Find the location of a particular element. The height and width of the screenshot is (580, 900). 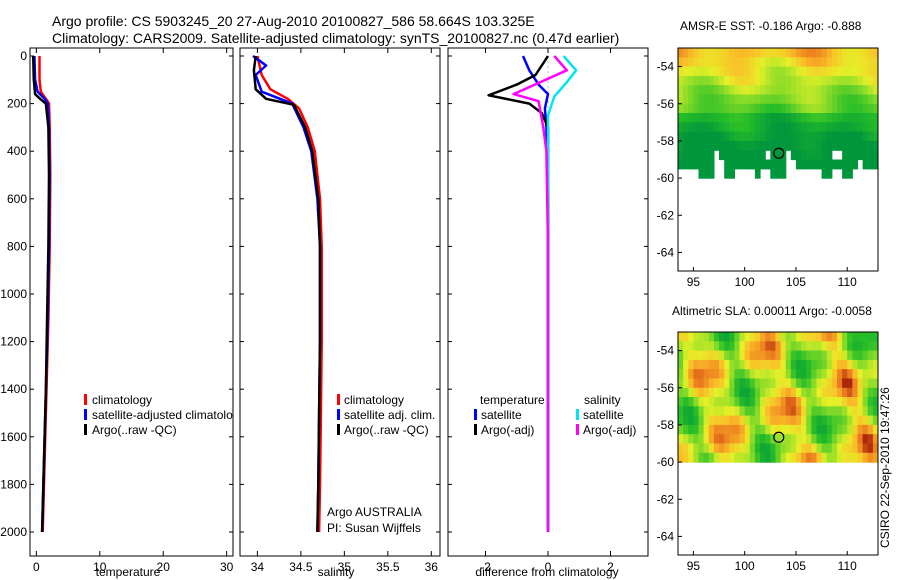

float-info-country: Argo AUSTRALIA is located at coordinates (374, 512).